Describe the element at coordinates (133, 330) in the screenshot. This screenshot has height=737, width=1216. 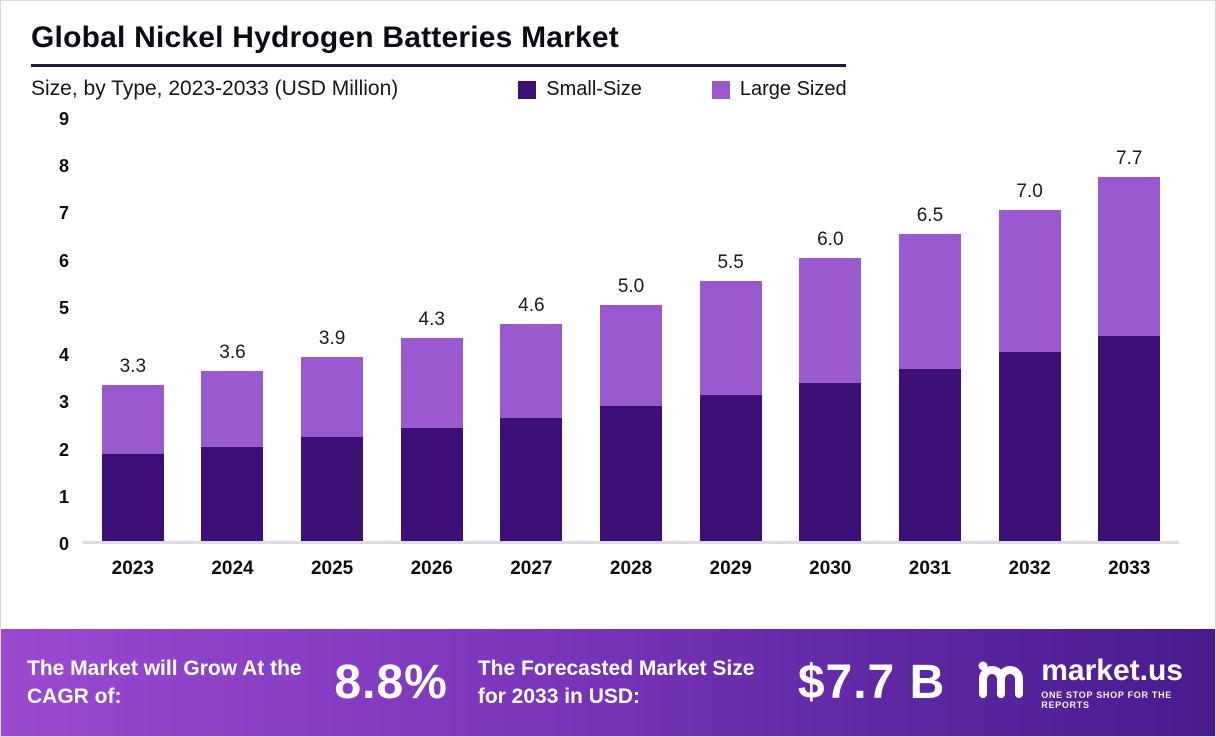
I see `bar-column-2023: 3.3` at that location.